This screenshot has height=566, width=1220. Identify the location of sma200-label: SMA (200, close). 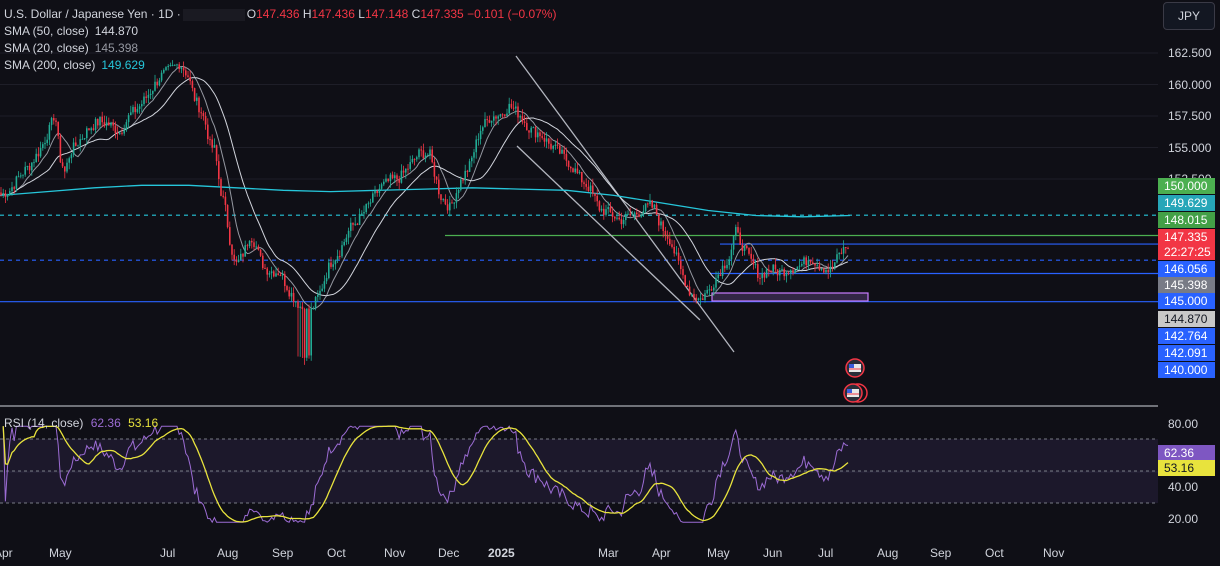
(50, 65).